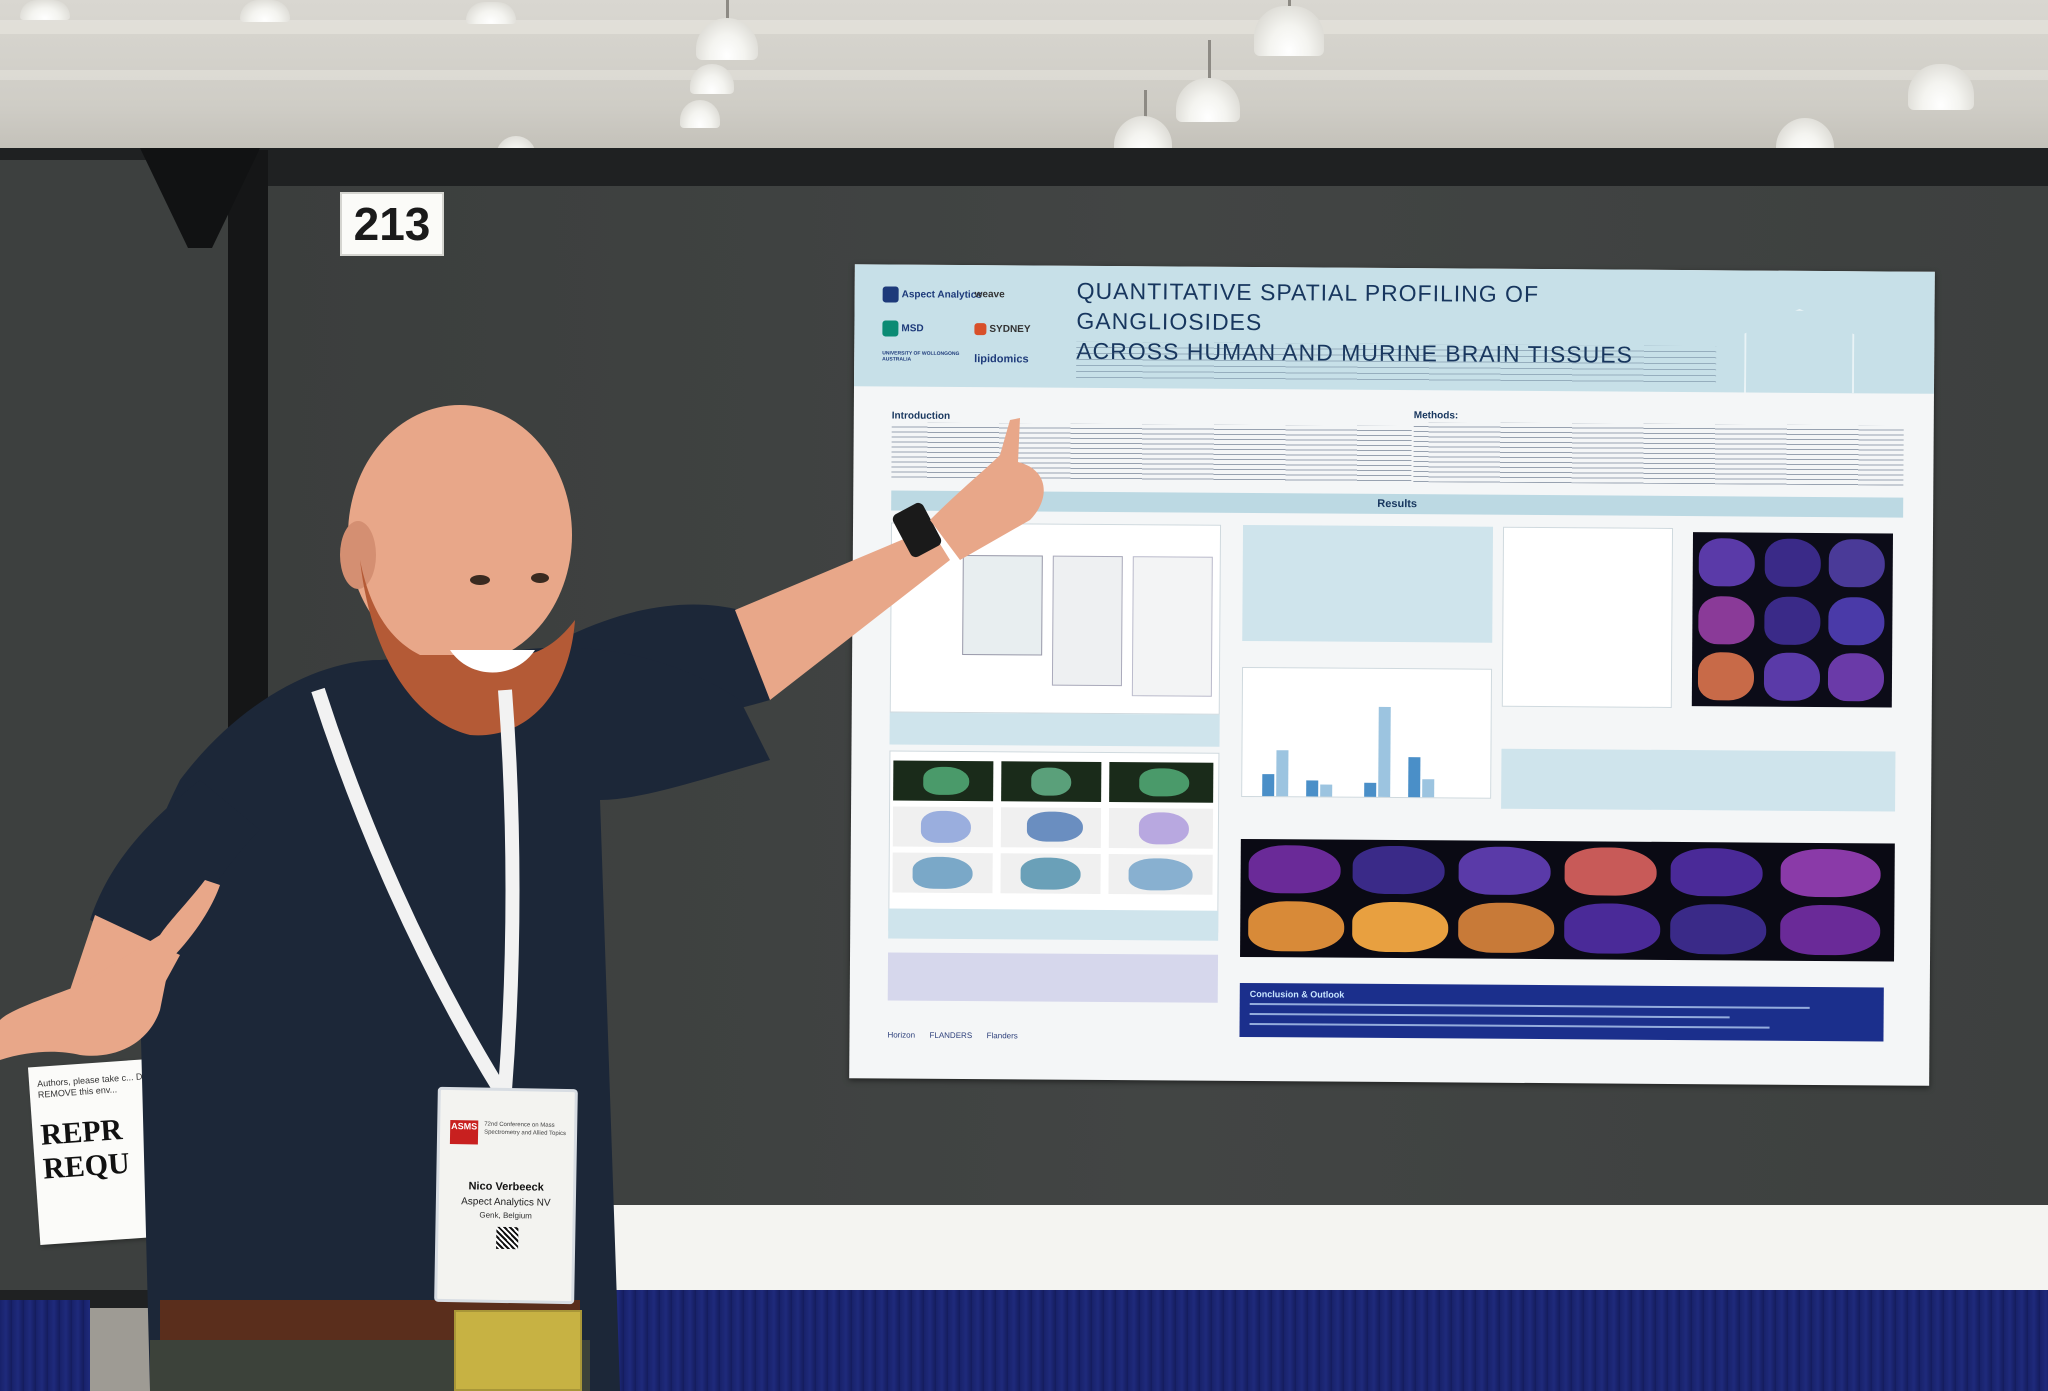  What do you see at coordinates (1367, 732) in the screenshot?
I see `bar-chart-panel` at bounding box center [1367, 732].